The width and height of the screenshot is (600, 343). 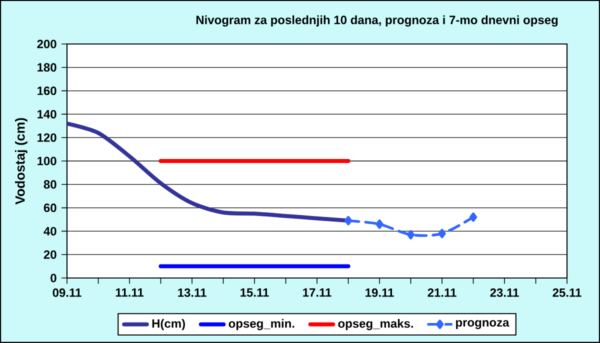 What do you see at coordinates (192, 292) in the screenshot?
I see `x-tick-label: 13.11` at bounding box center [192, 292].